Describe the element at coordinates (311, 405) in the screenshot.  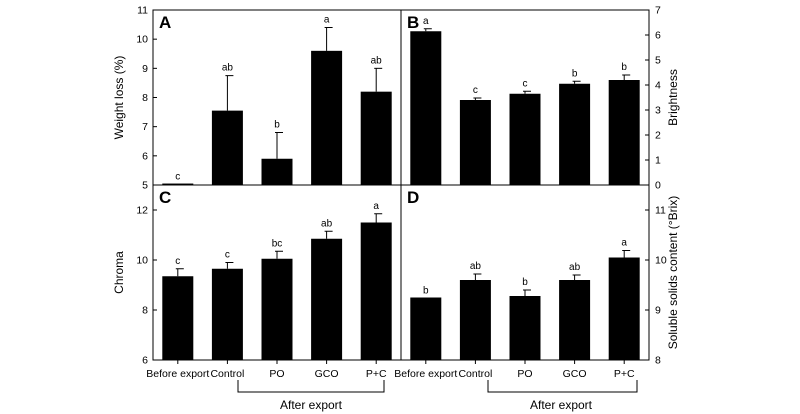
I see `after-export-label-left: After export` at that location.